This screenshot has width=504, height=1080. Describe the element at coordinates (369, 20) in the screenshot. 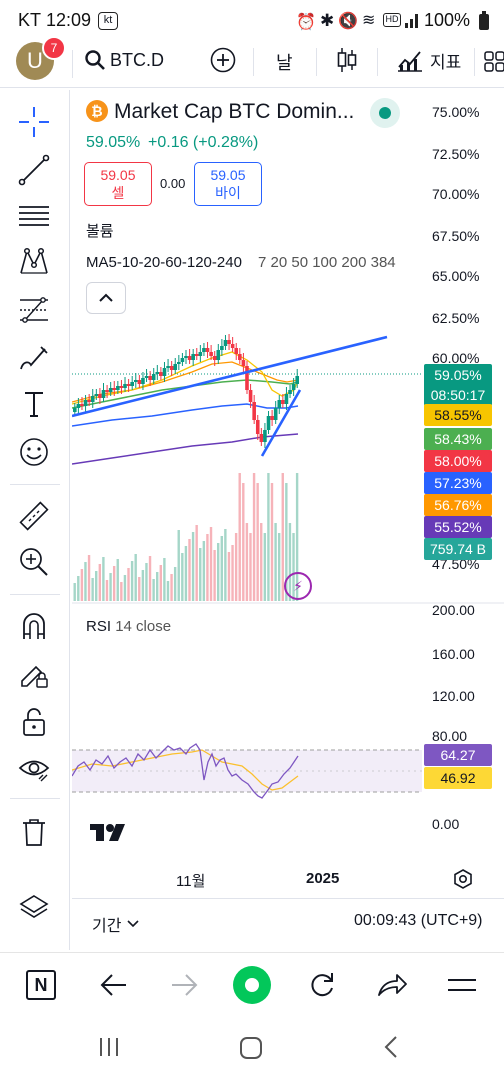

I see `wifi-icon: ≋` at that location.